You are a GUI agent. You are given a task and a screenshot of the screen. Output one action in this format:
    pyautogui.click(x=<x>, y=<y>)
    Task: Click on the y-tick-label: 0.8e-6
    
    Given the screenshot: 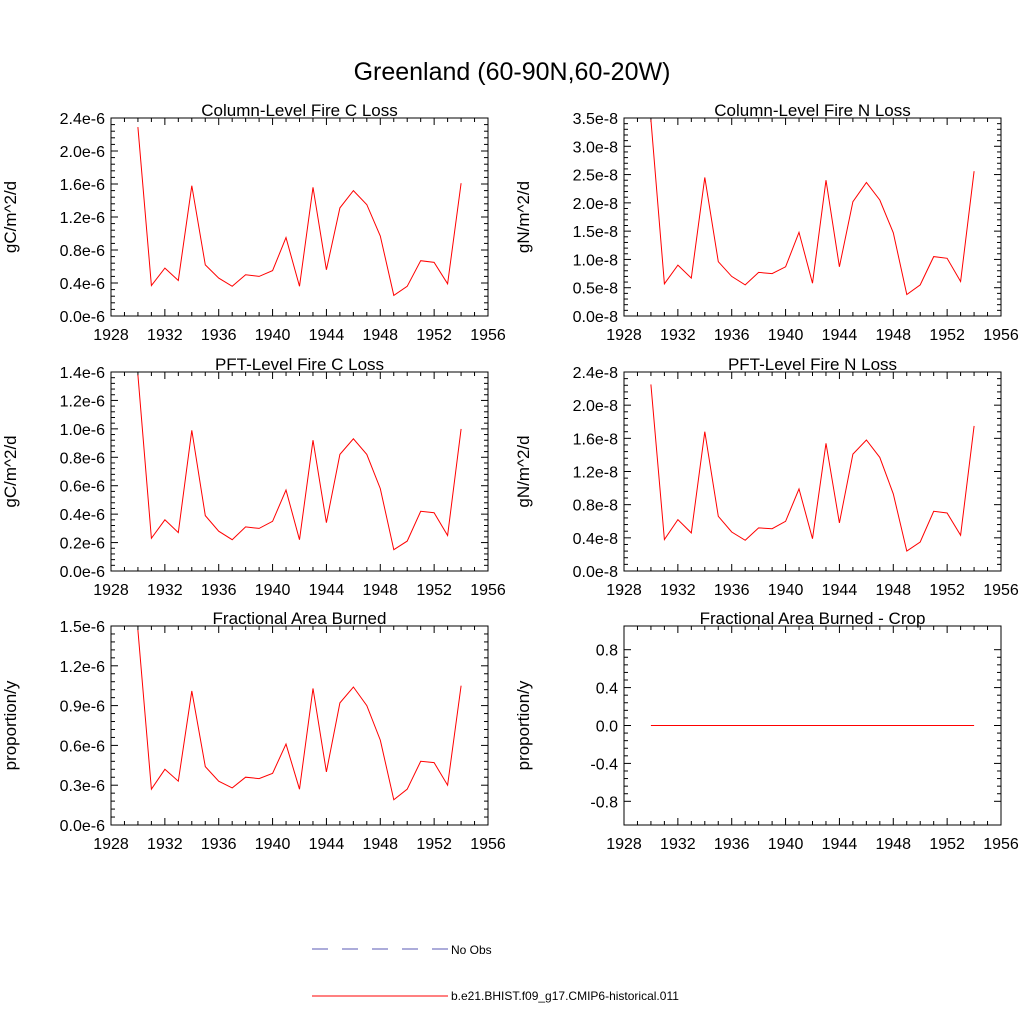 What is the action you would take?
    pyautogui.click(x=82, y=458)
    